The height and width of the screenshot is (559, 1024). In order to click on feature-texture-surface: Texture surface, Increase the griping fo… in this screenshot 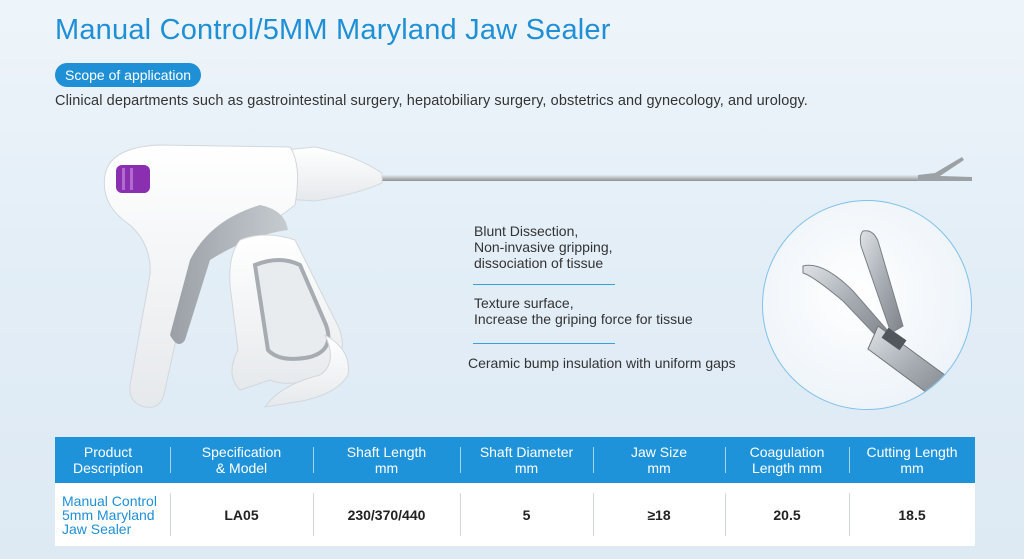, I will do `click(583, 311)`.